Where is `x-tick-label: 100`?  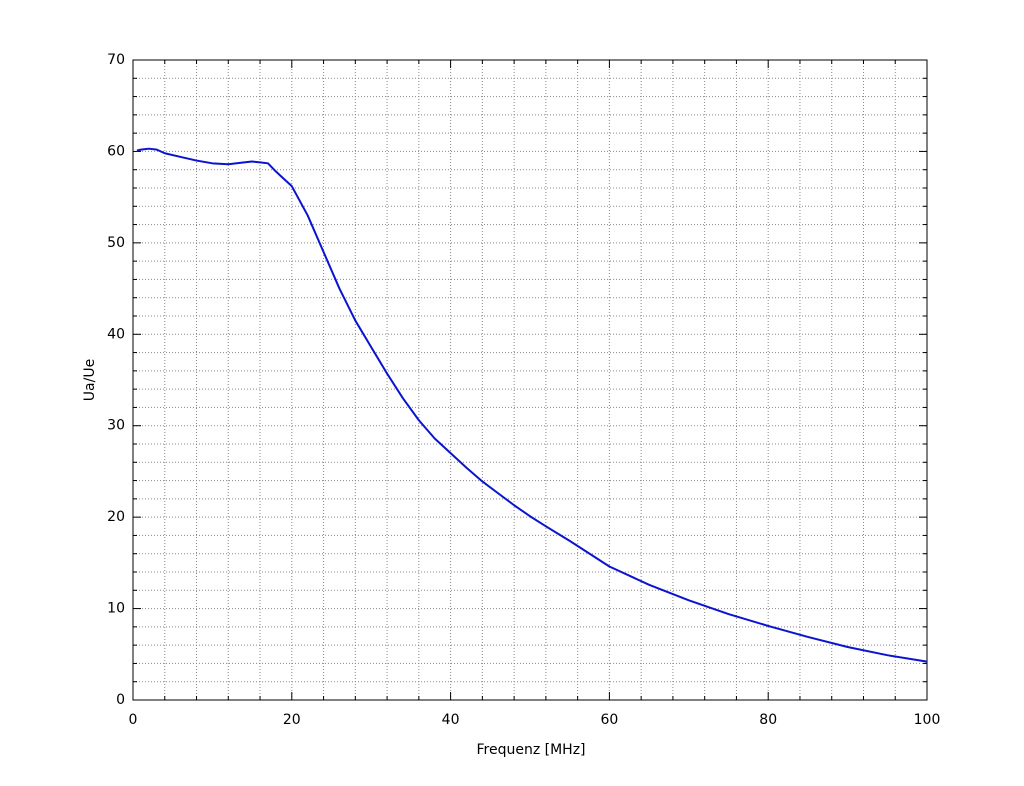 x-tick-label: 100 is located at coordinates (927, 720).